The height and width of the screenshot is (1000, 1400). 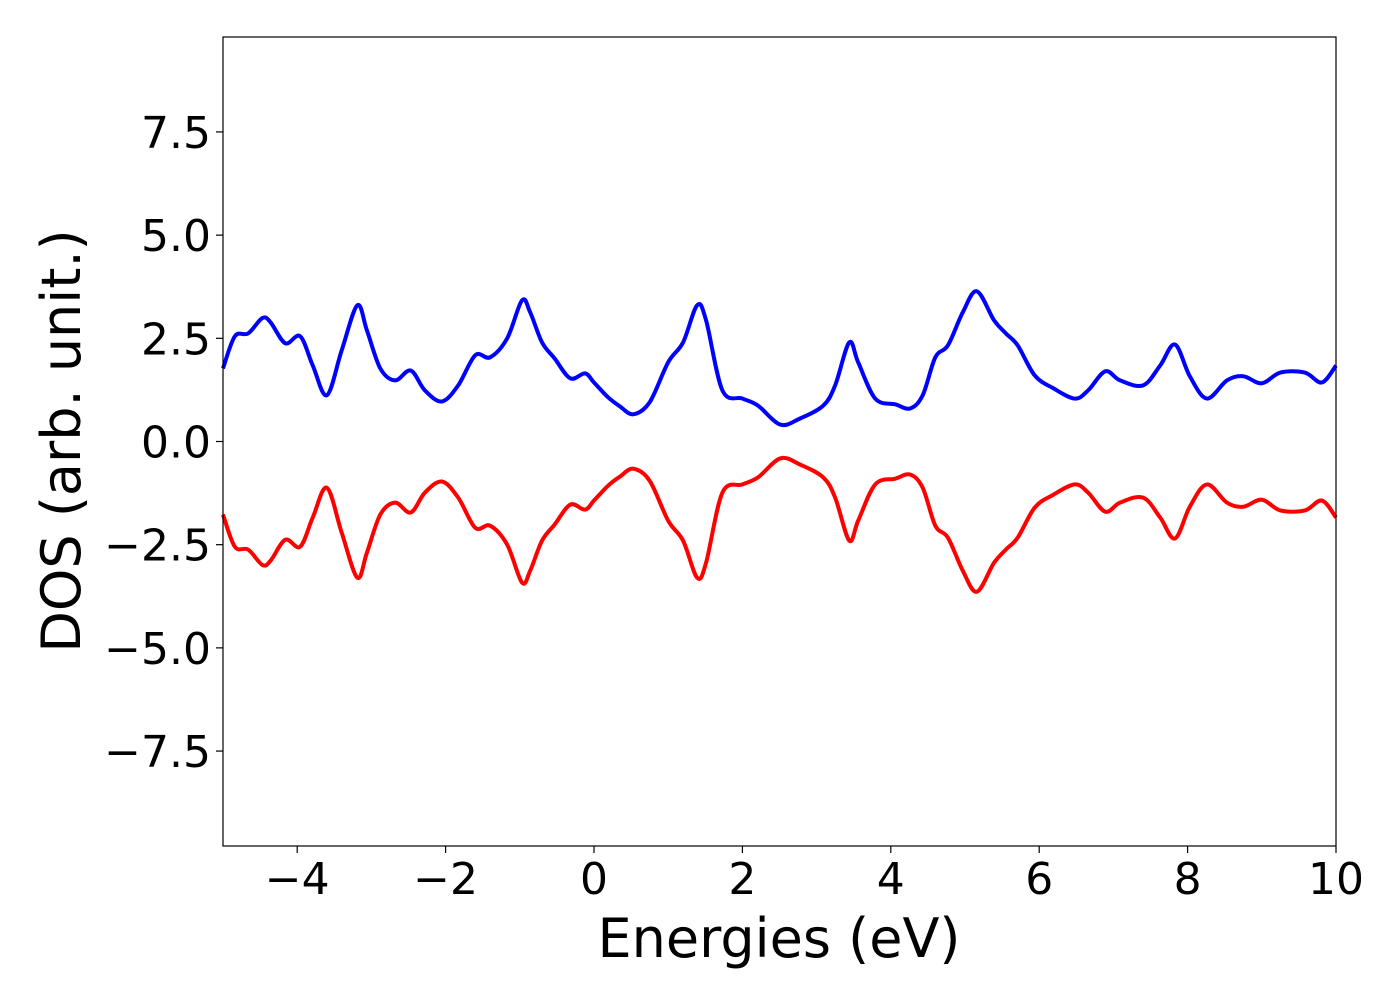 I want to click on y-tick-label: 0.0, so click(x=176, y=443).